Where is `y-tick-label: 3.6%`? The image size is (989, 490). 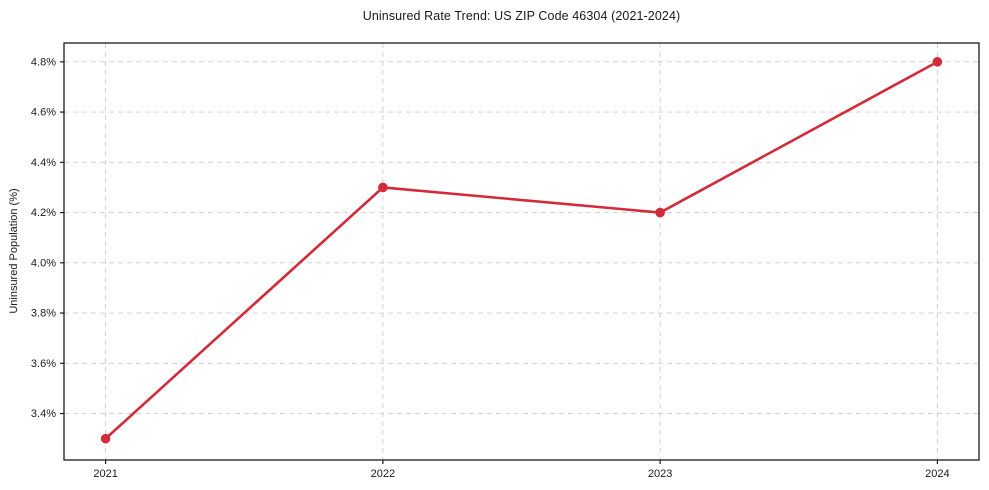
y-tick-label: 3.6% is located at coordinates (43, 364).